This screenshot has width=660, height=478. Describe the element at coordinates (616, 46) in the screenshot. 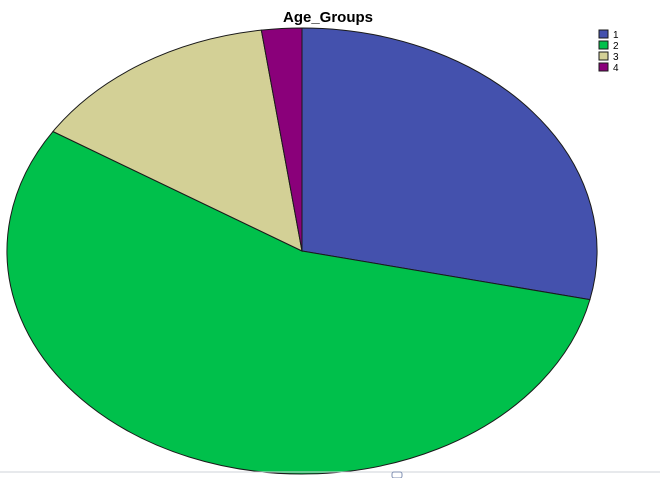

I see `legend-label-2: 2` at that location.